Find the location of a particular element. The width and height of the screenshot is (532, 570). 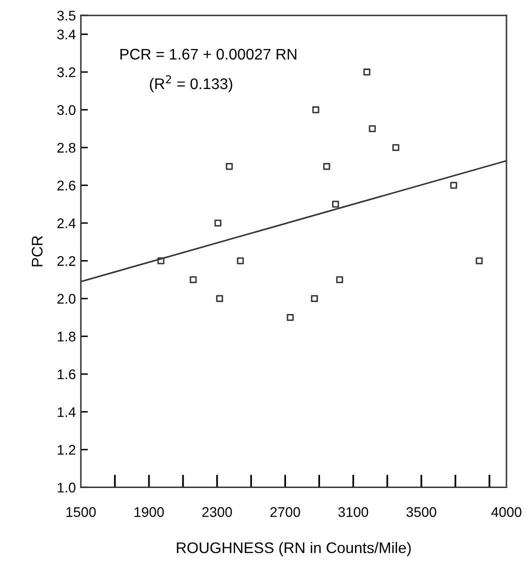

x-tick-label: 3100 is located at coordinates (353, 512).